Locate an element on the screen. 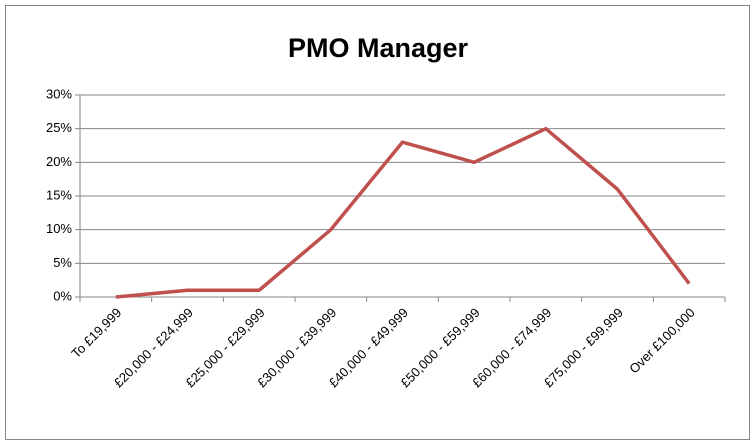 This screenshot has height=446, width=756. chart-title: PMO Manager is located at coordinates (378, 48).